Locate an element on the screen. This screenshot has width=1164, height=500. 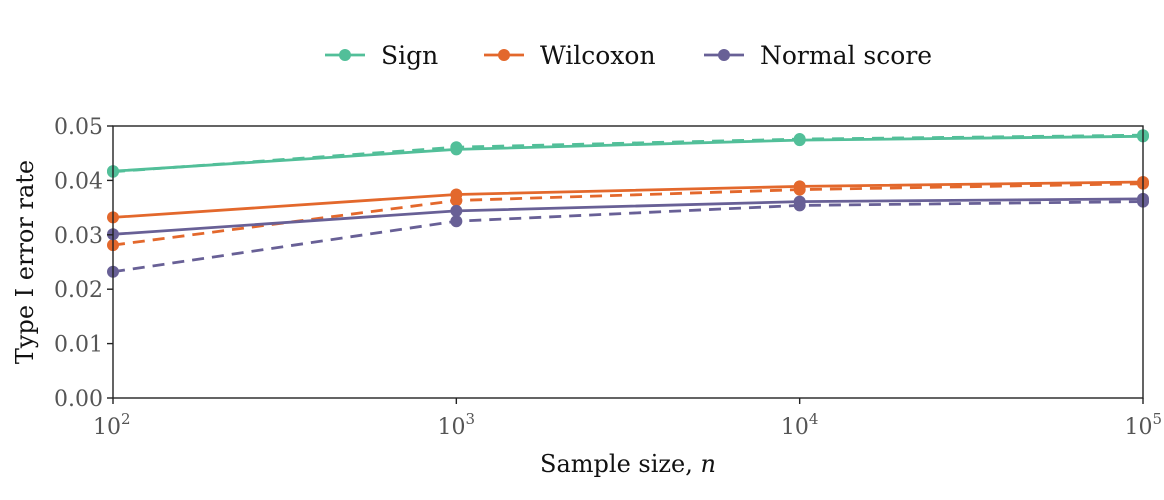
legend: Sign Wilcoxon Normal score is located at coordinates (628, 55).